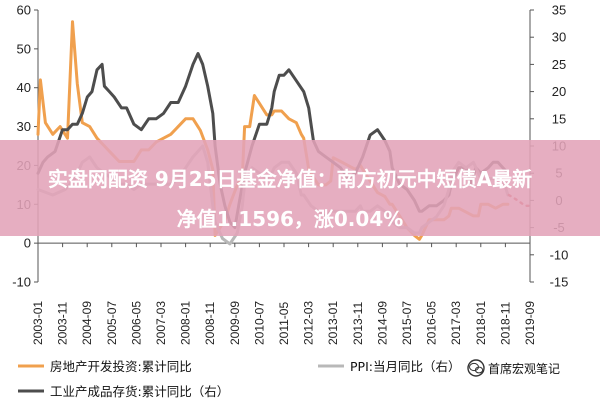 This screenshot has width=600, height=400. What do you see at coordinates (112, 323) in the screenshot?
I see `x-tick-label: 2005-07` at bounding box center [112, 323].